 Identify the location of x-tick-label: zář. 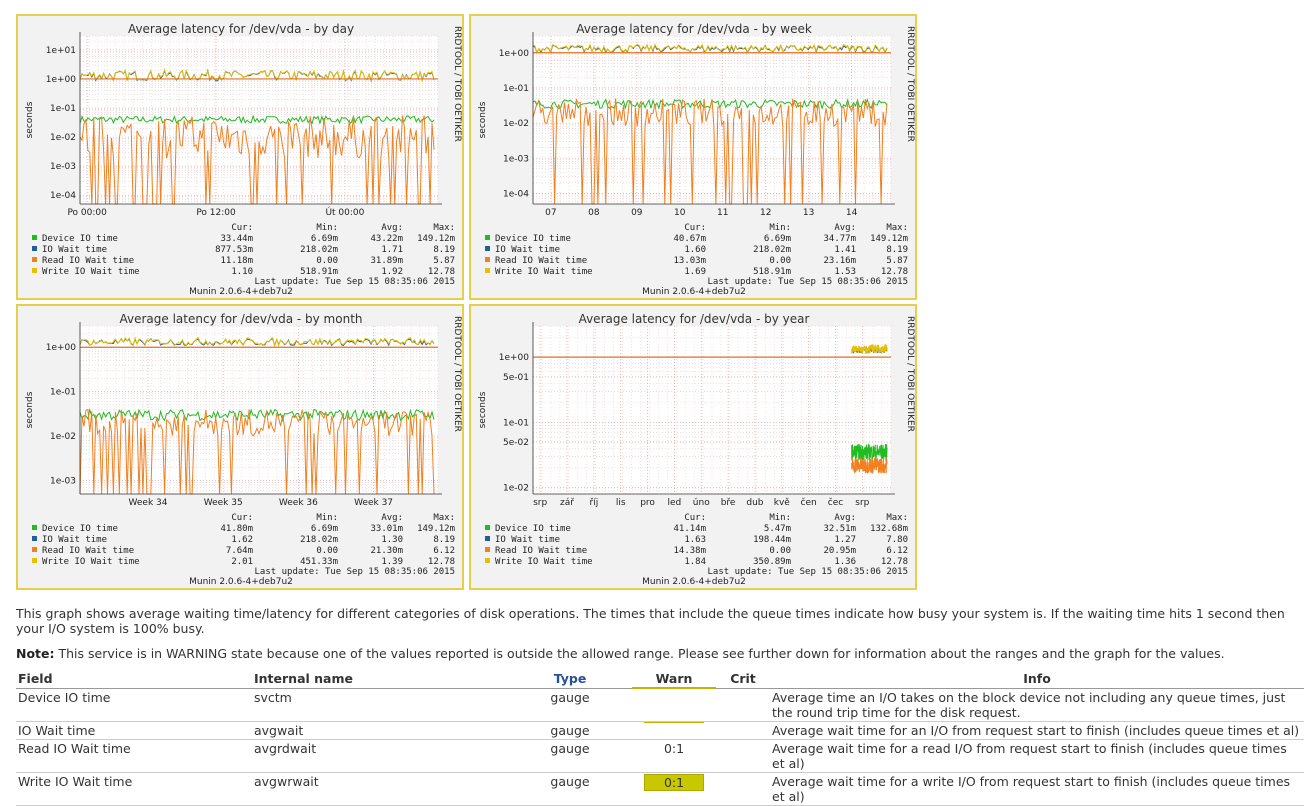
(567, 503).